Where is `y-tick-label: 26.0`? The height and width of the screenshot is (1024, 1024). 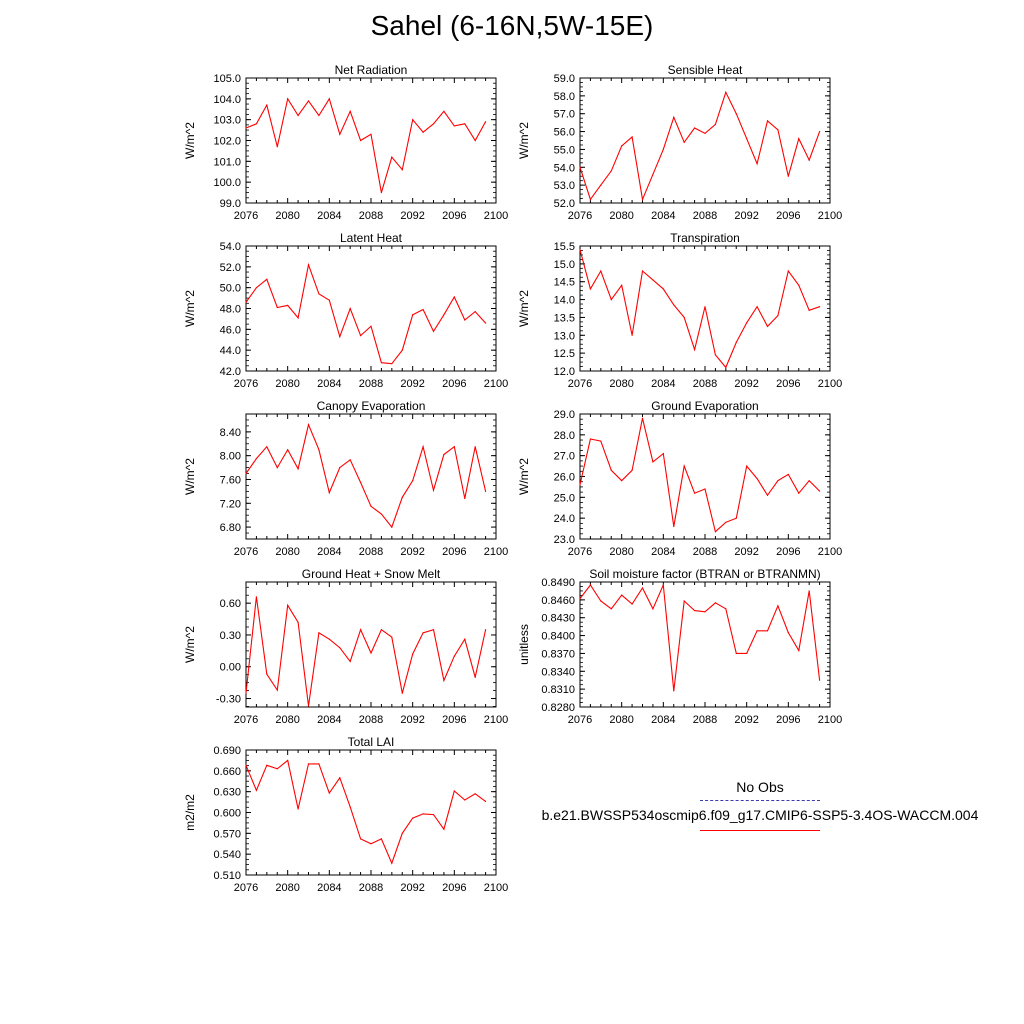
y-tick-label: 26.0 is located at coordinates (564, 478).